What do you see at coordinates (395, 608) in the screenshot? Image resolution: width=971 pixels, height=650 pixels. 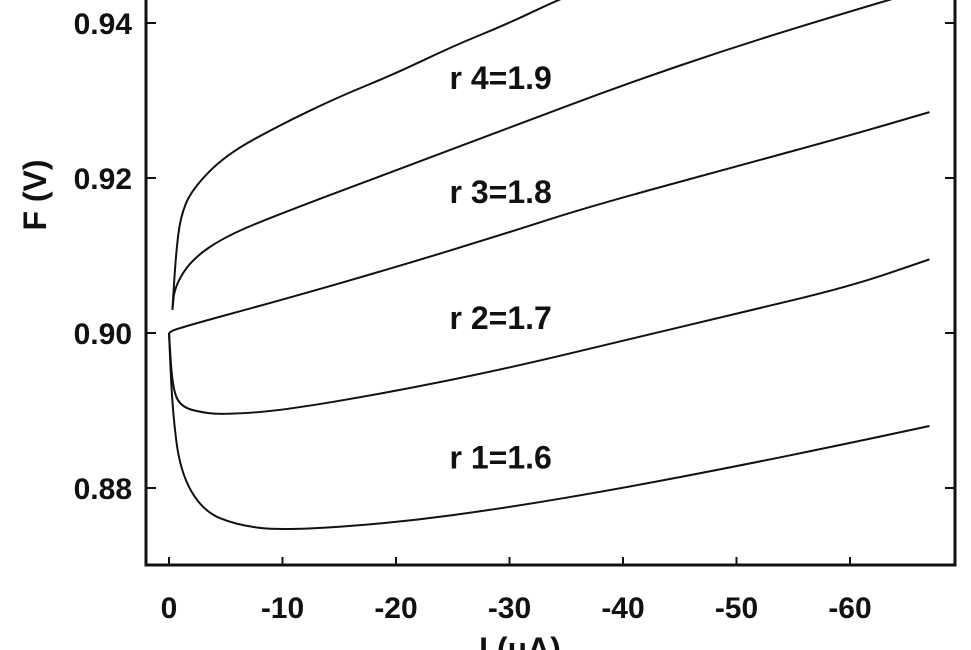 I see `x-tick-label: -20` at bounding box center [395, 608].